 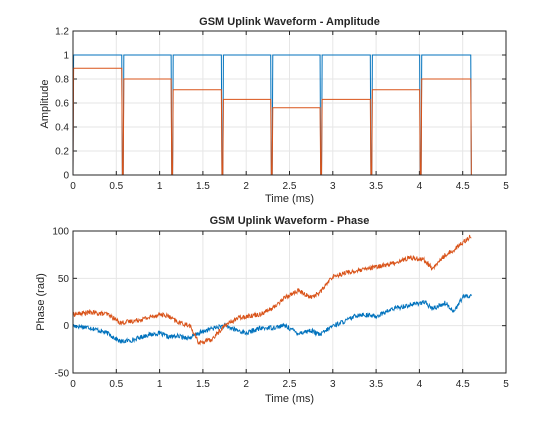 I want to click on phase-x-tick-label: 2.5, so click(x=290, y=384).